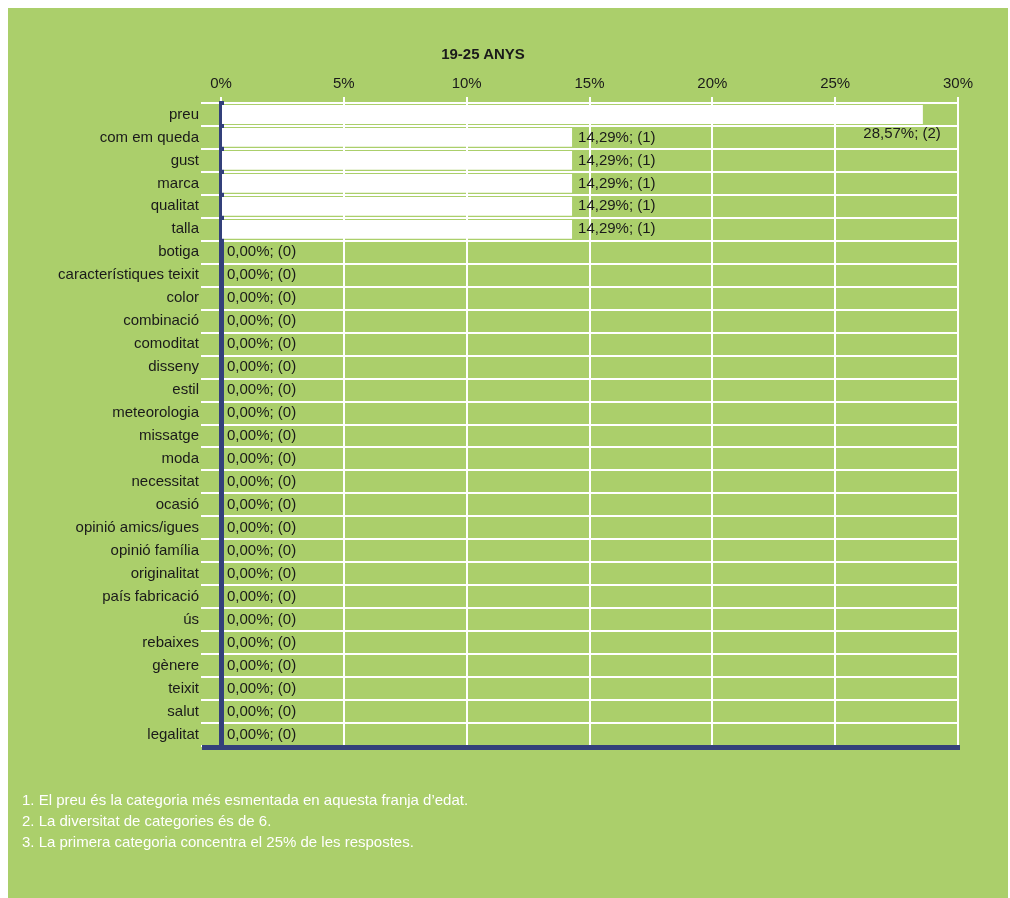 This screenshot has width=1010, height=898. What do you see at coordinates (483, 54) in the screenshot?
I see `chart-title: 19-25 ANYS` at bounding box center [483, 54].